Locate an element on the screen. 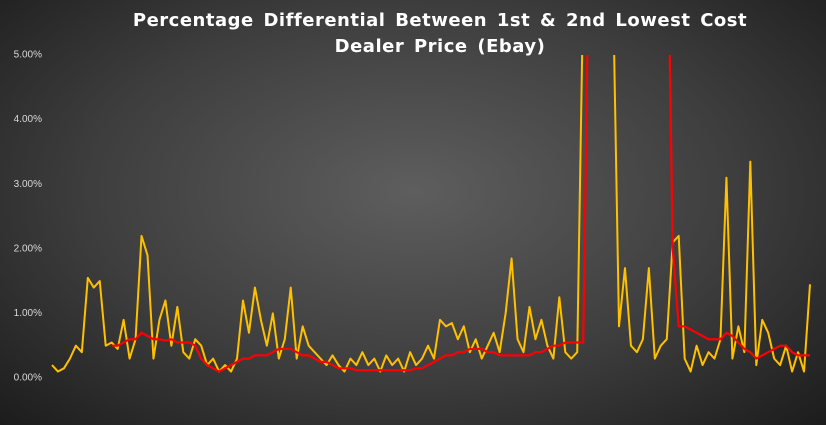 The width and height of the screenshot is (826, 425). y-tick-label: 5.00% is located at coordinates (28, 55).